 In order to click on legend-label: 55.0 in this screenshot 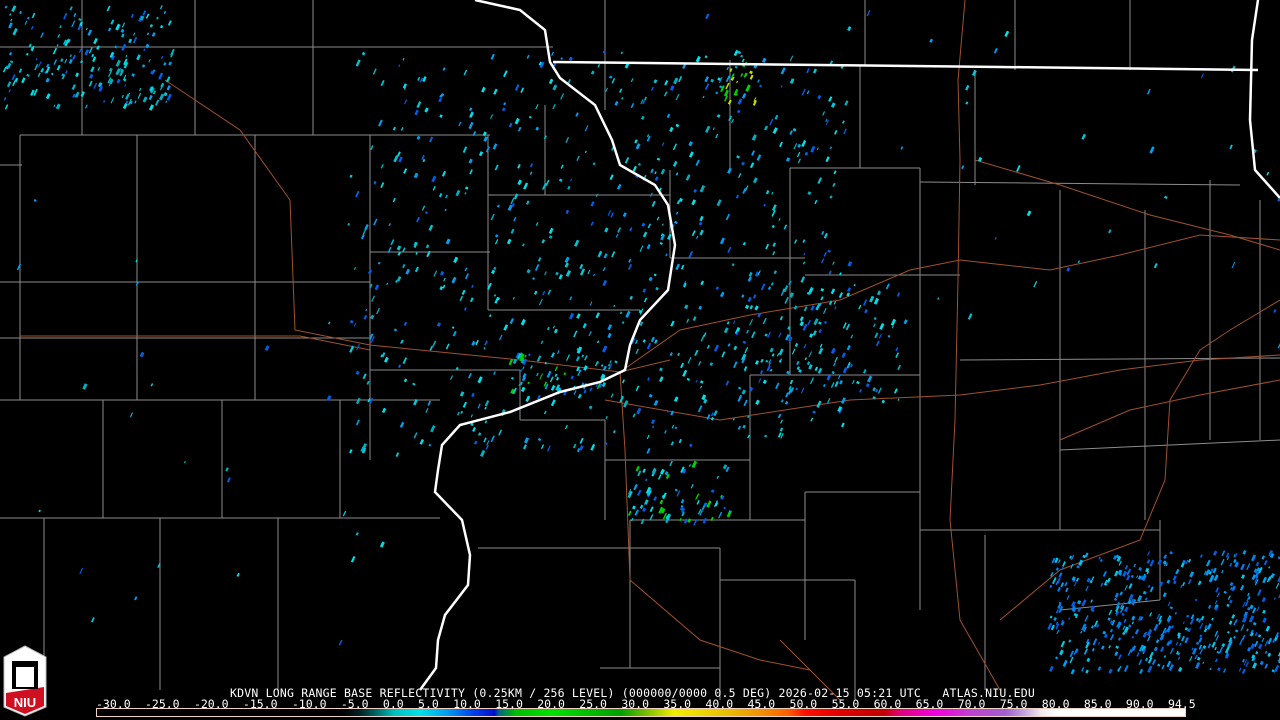, I will do `click(845, 704)`.